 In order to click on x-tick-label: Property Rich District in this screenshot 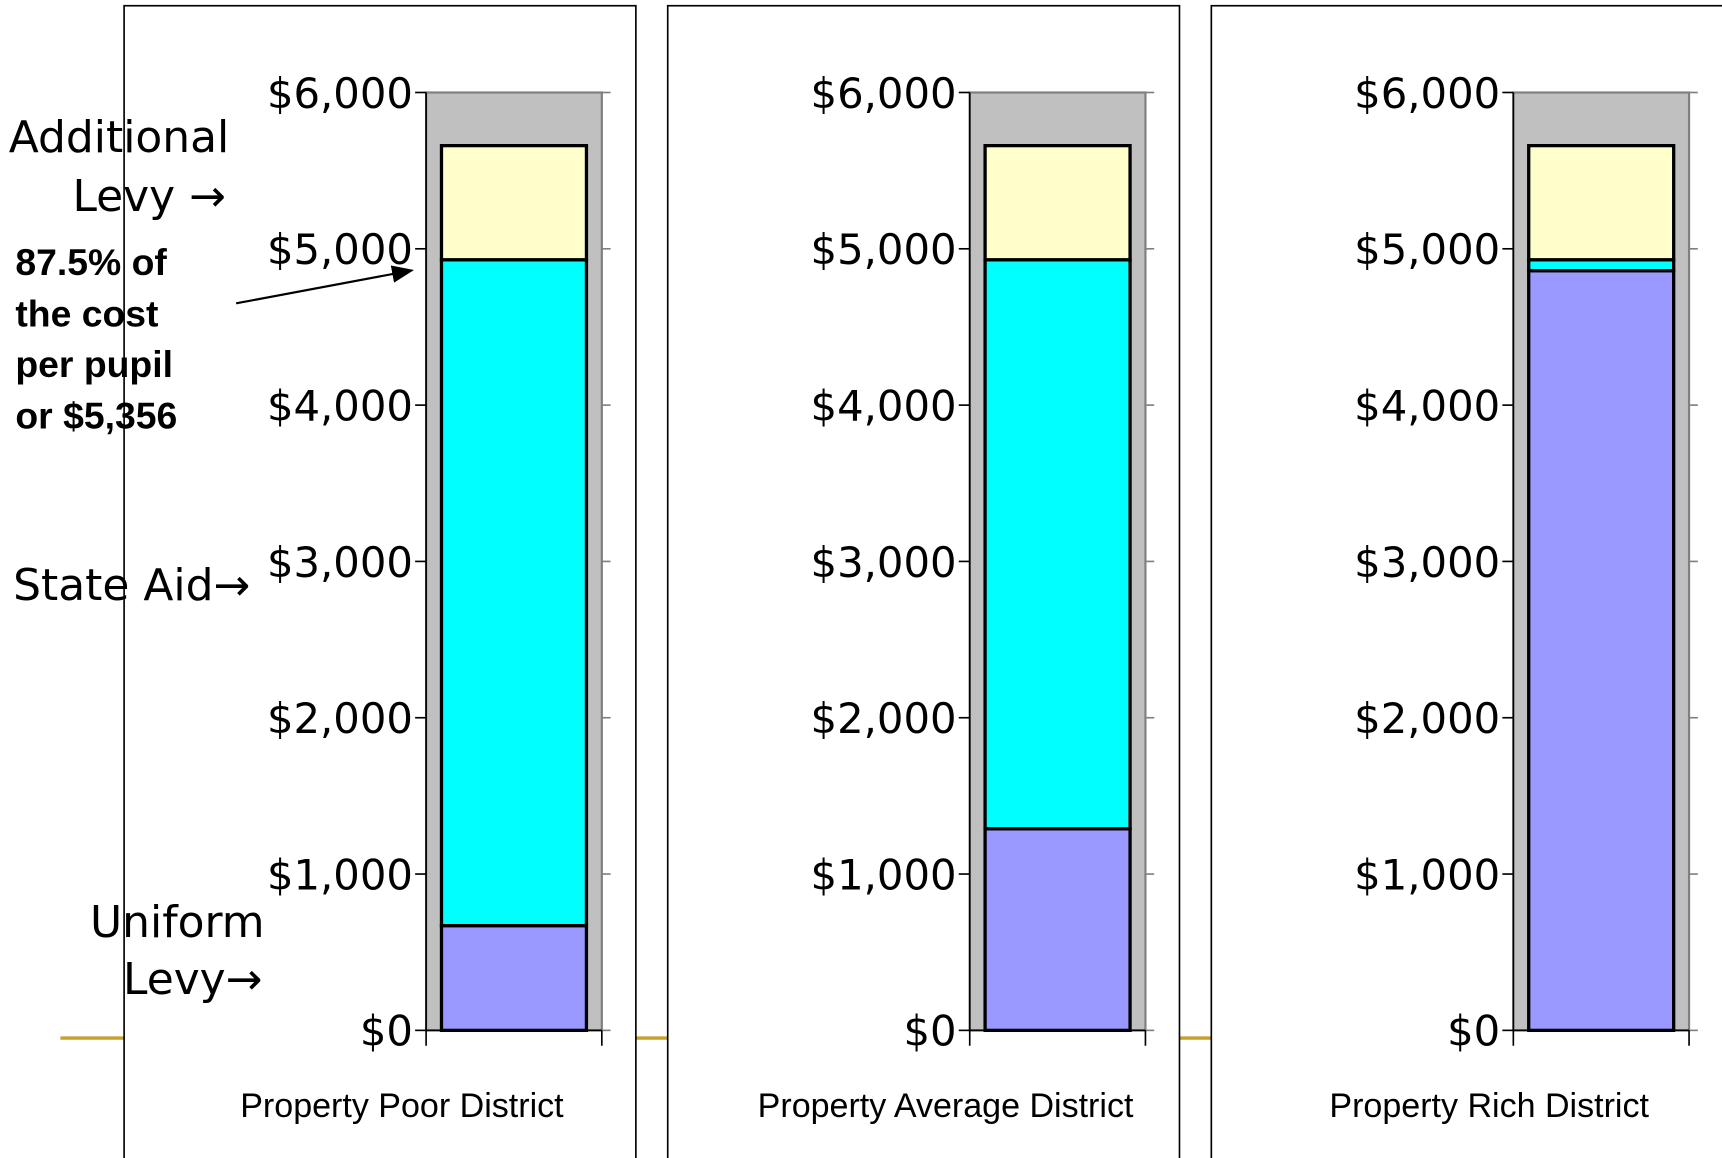, I will do `click(1489, 1106)`.